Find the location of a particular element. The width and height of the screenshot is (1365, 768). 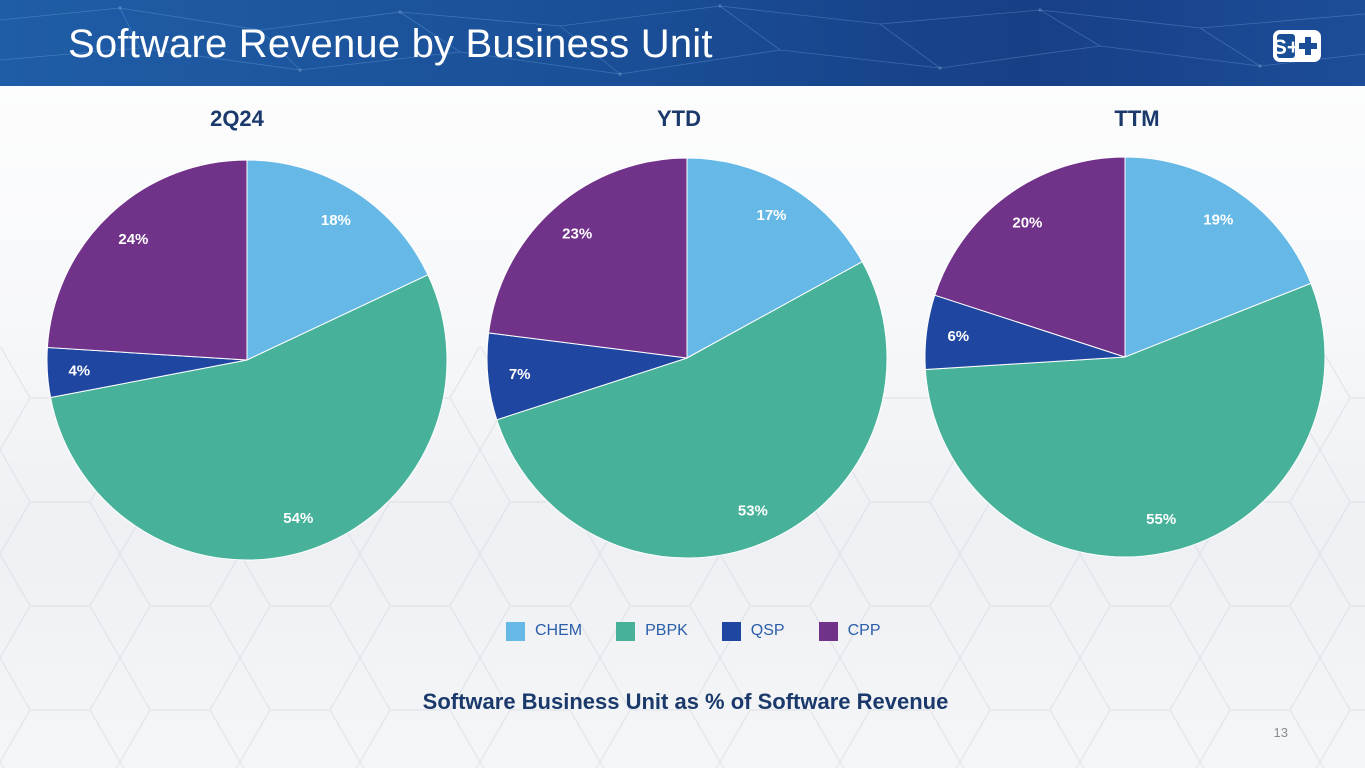

pie-slice-2q24-cpp is located at coordinates (147, 260).